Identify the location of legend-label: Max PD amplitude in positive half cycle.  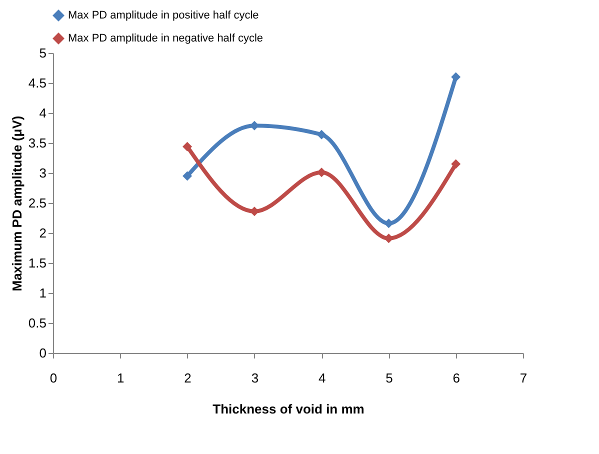
(163, 16).